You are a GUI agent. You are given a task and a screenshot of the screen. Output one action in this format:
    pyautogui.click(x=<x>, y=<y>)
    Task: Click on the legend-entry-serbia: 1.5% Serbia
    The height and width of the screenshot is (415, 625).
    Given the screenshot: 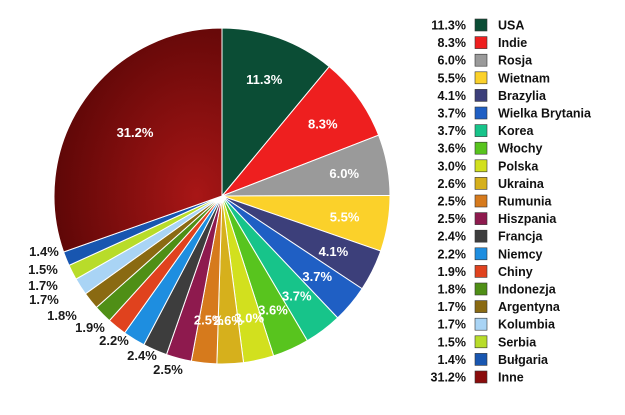 What is the action you would take?
    pyautogui.click(x=488, y=342)
    